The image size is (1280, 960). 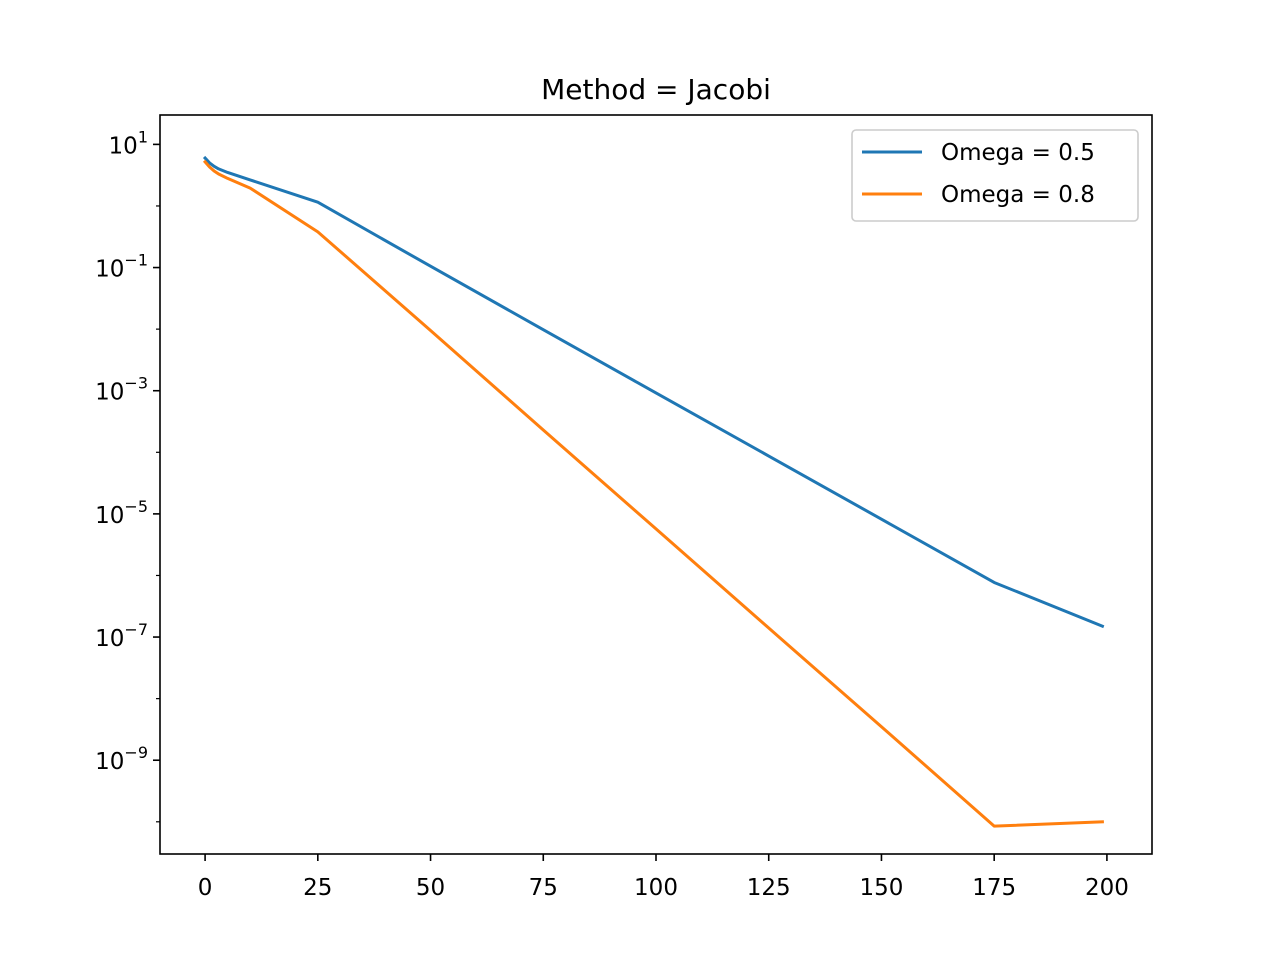 What do you see at coordinates (994, 888) in the screenshot?
I see `x-tick-label: 175` at bounding box center [994, 888].